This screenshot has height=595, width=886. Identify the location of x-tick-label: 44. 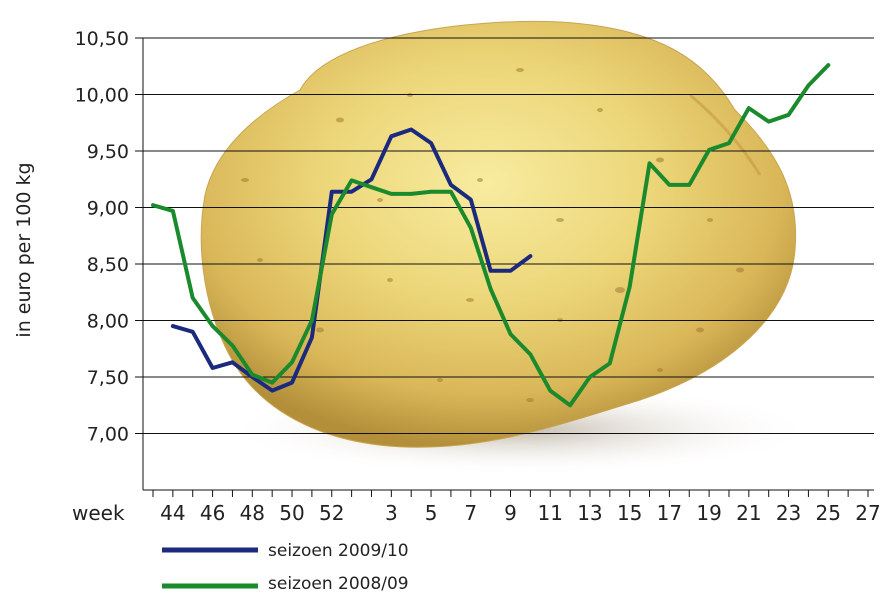
(172, 513).